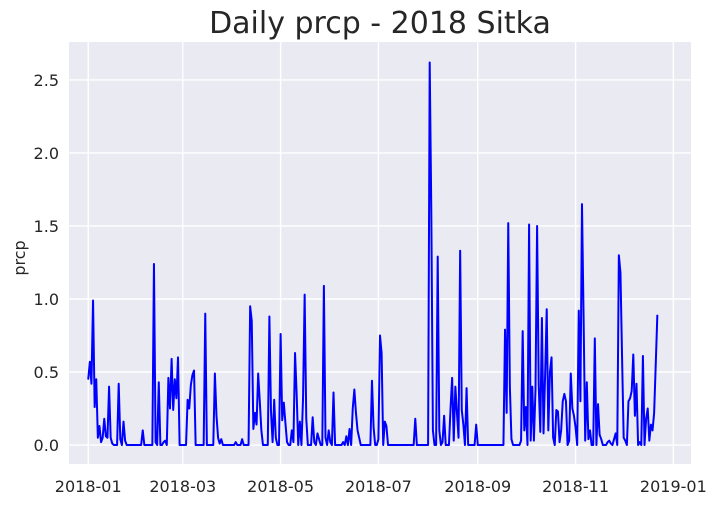 The height and width of the screenshot is (507, 709). I want to click on y-tick-label: 0.5, so click(46, 372).